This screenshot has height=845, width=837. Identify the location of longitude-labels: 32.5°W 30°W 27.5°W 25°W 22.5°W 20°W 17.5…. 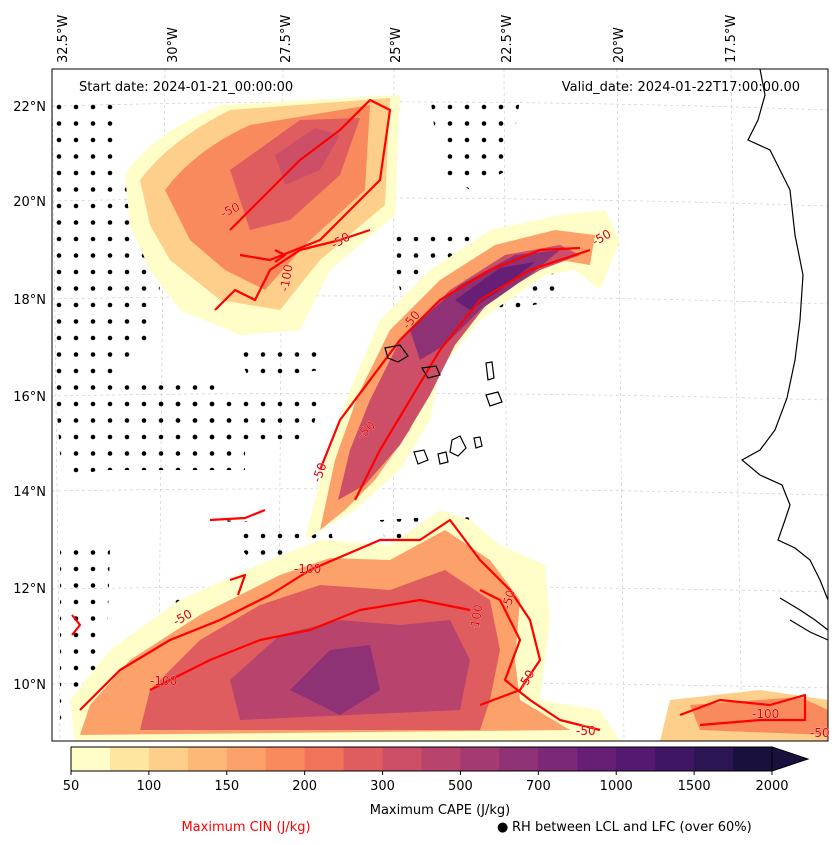
(397, 39).